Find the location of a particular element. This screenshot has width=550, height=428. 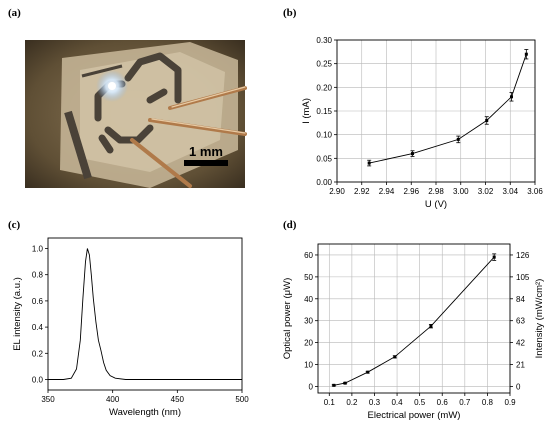

y-tick-label: 0.8 is located at coordinates (38, 275).